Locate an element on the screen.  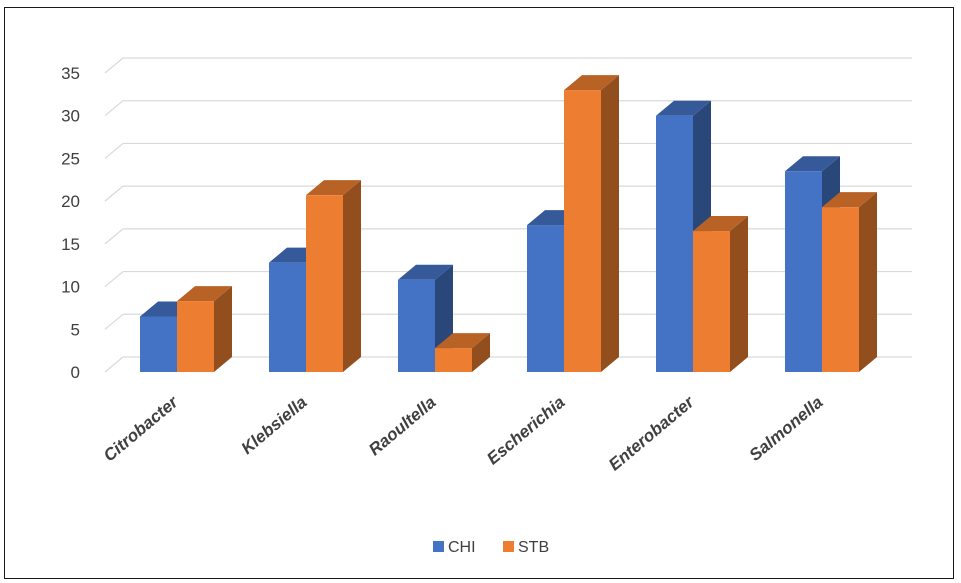
y-tick-label: 5 is located at coordinates (75, 329).